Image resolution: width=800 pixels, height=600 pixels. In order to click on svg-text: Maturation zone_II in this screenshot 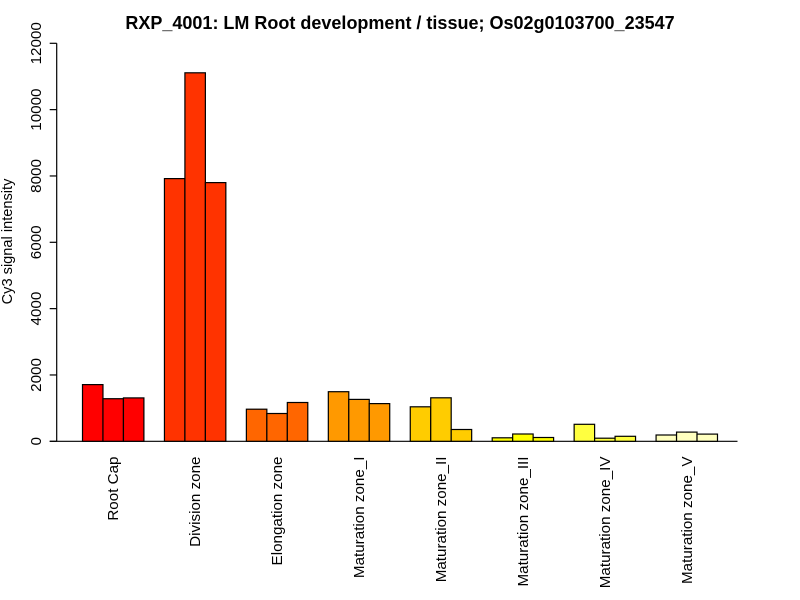, I will do `click(441, 520)`.